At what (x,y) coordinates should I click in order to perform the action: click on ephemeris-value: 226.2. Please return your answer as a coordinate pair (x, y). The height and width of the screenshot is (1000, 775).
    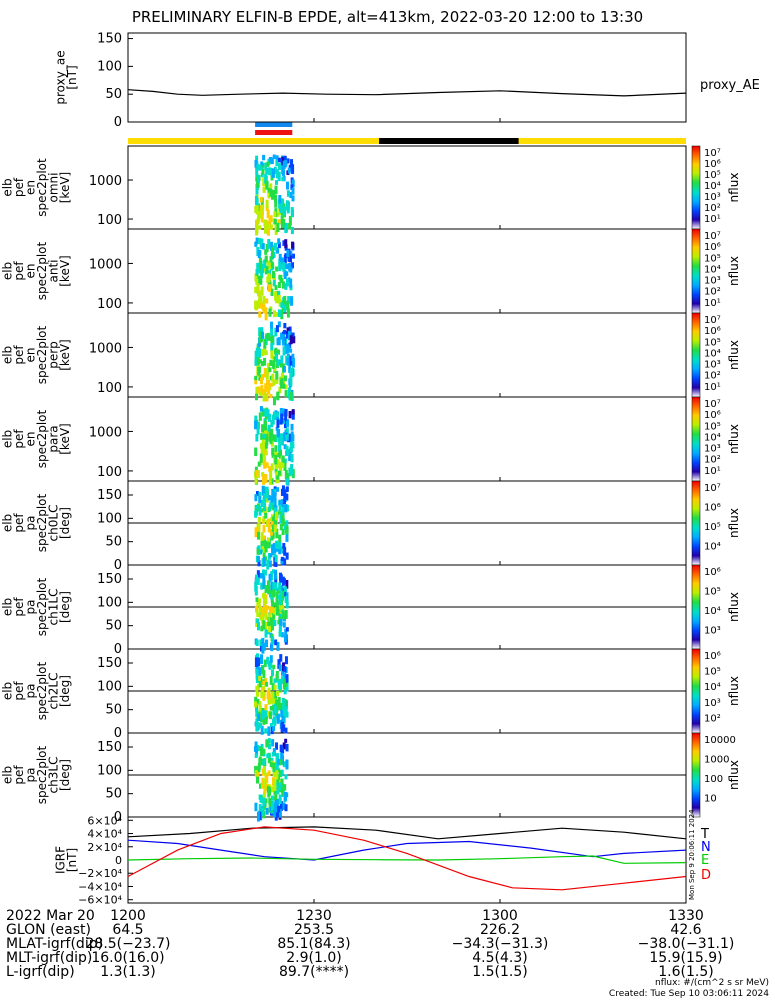
    Looking at the image, I should click on (500, 930).